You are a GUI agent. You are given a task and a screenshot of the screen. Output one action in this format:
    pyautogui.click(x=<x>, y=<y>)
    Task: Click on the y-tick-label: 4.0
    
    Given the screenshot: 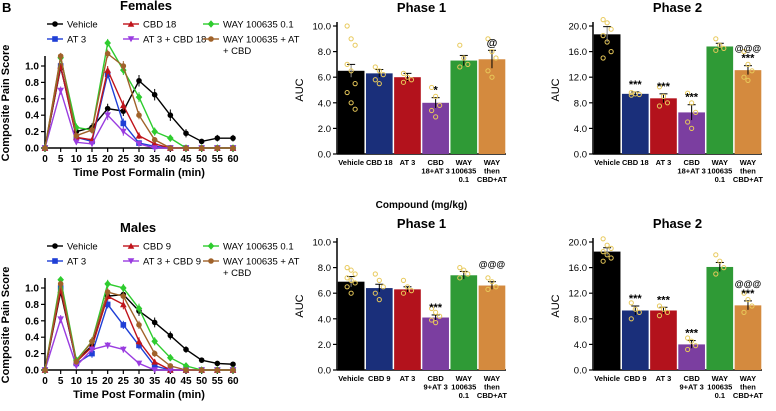 What is the action you would take?
    pyautogui.click(x=324, y=319)
    